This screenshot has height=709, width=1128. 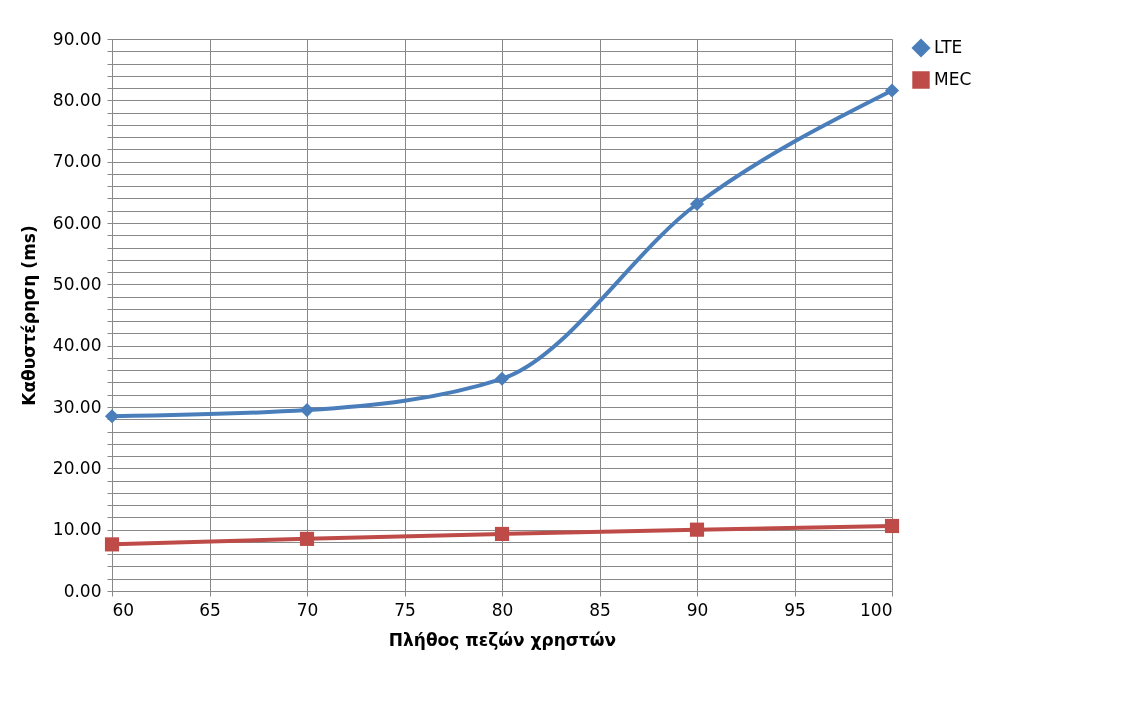 What do you see at coordinates (77, 529) in the screenshot?
I see `y-tick-label: 10.00` at bounding box center [77, 529].